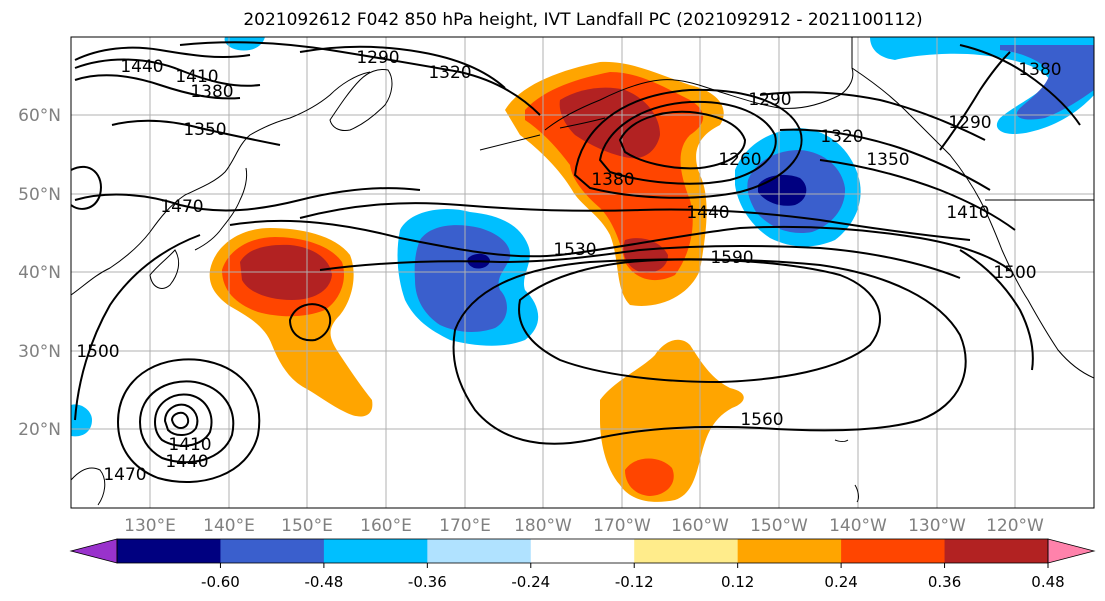  I want to click on contour-label: 1560, so click(761, 420).